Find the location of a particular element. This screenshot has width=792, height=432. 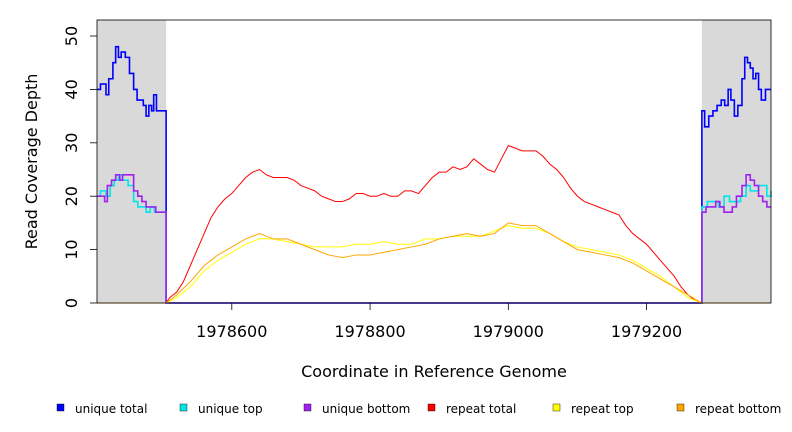

y-tick-label: 20 is located at coordinates (71, 196).